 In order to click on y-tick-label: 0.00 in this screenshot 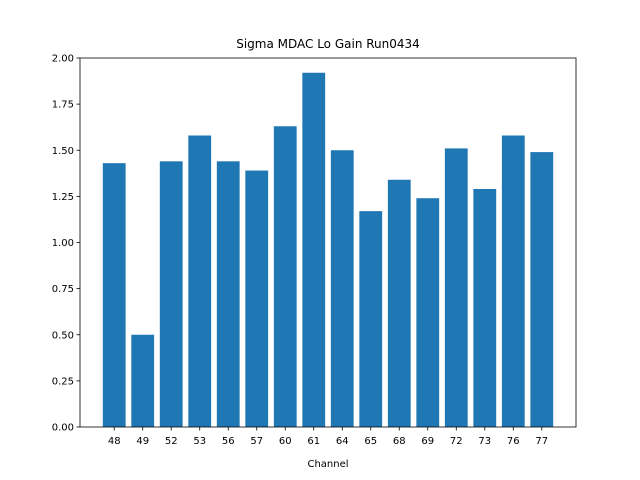, I will do `click(63, 428)`.